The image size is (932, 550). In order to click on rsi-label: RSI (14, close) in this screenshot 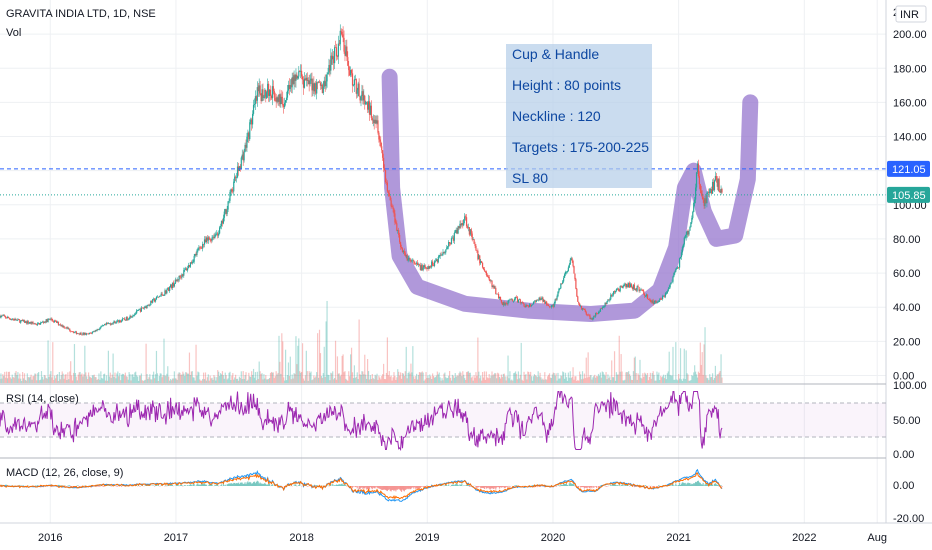, I will do `click(42, 399)`.